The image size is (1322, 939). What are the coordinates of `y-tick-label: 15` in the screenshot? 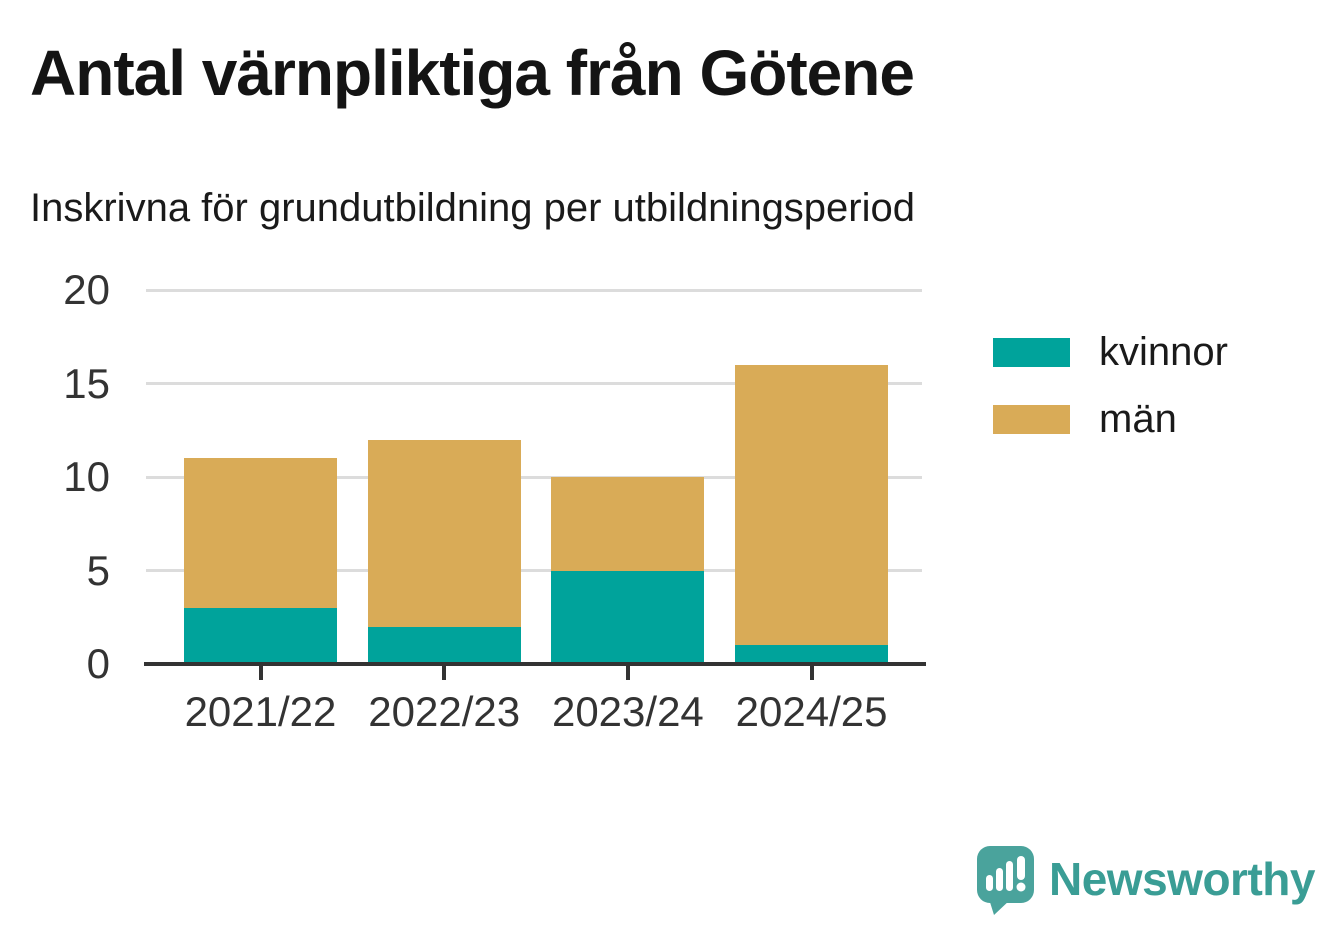 It's located at (86, 383).